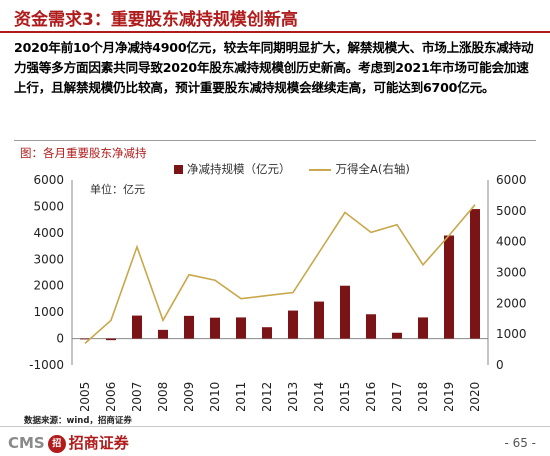 The image size is (550, 456). I want to click on x-tick-label: 2020, so click(475, 396).